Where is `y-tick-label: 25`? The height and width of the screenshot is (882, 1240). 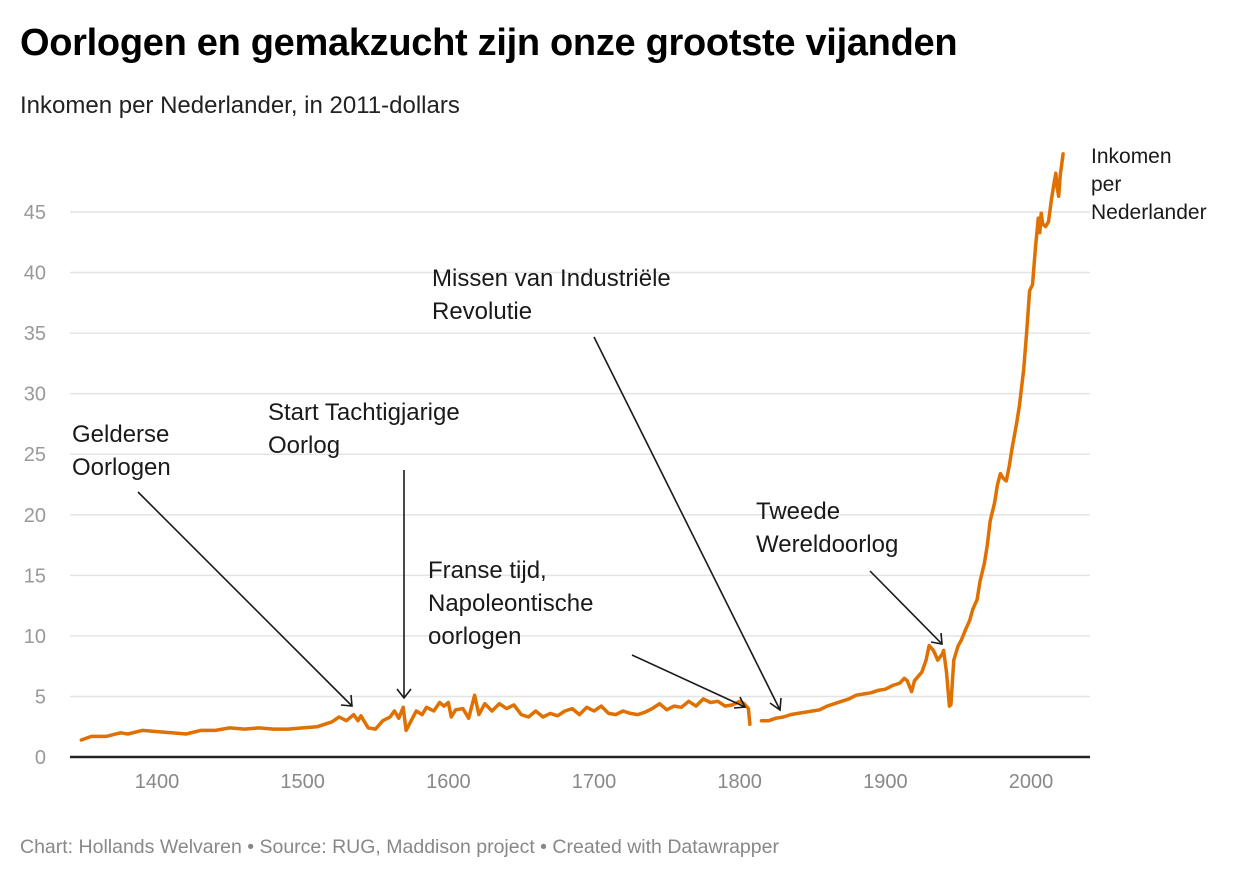
y-tick-label: 25 is located at coordinates (35, 455).